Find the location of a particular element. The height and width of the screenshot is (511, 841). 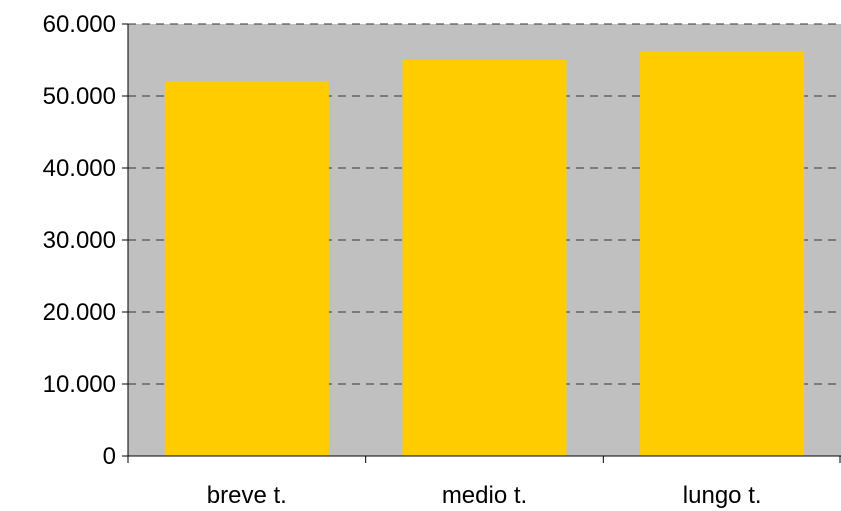

y-tick-label: 0 is located at coordinates (109, 456).